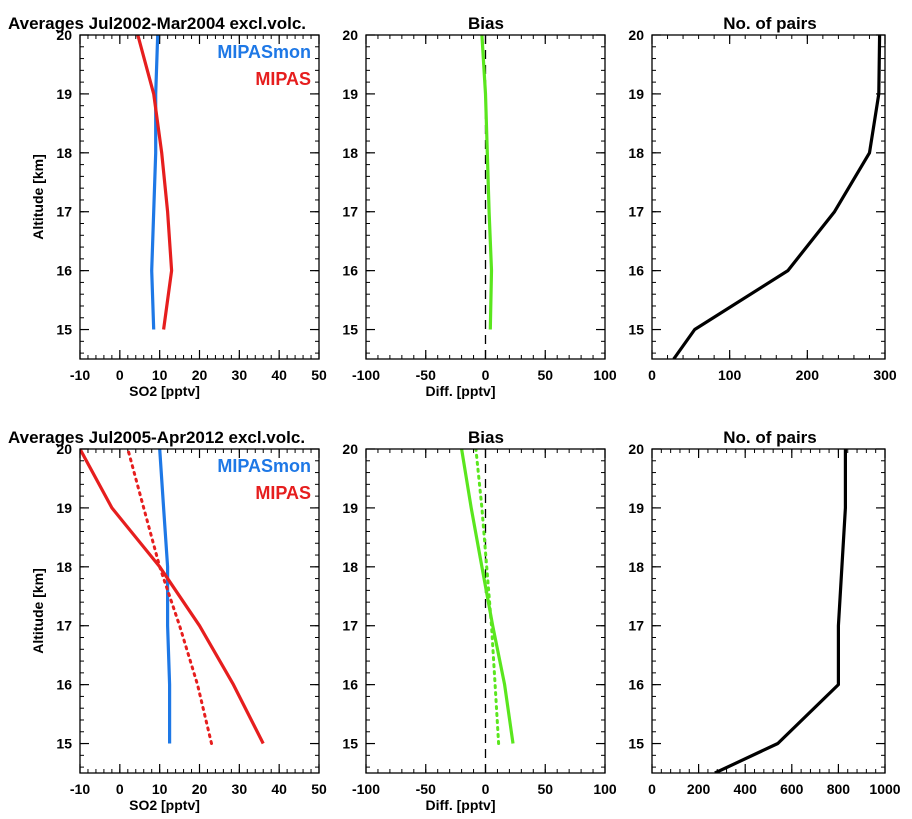 The image size is (912, 819). Describe the element at coordinates (839, 789) in the screenshot. I see `x-tick-label: 800` at that location.